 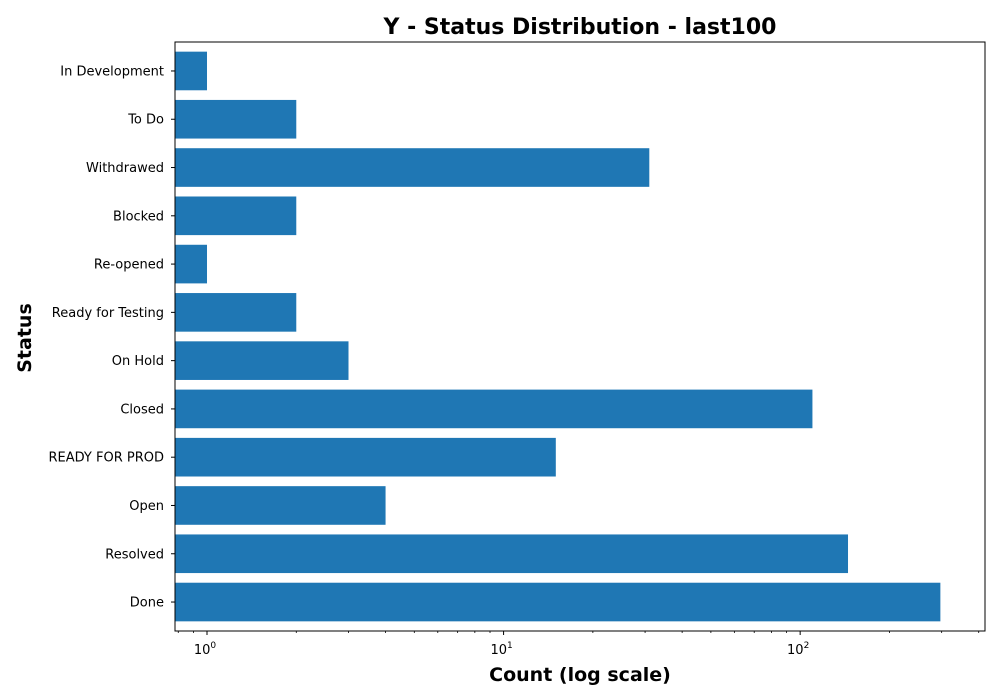 What do you see at coordinates (236, 312) in the screenshot?
I see `bar-ready-for-testing` at bounding box center [236, 312].